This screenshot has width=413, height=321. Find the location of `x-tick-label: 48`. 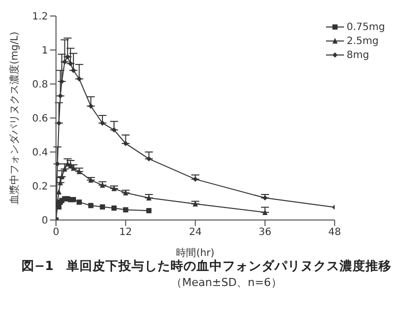

x-tick-label: 48 is located at coordinates (335, 232).